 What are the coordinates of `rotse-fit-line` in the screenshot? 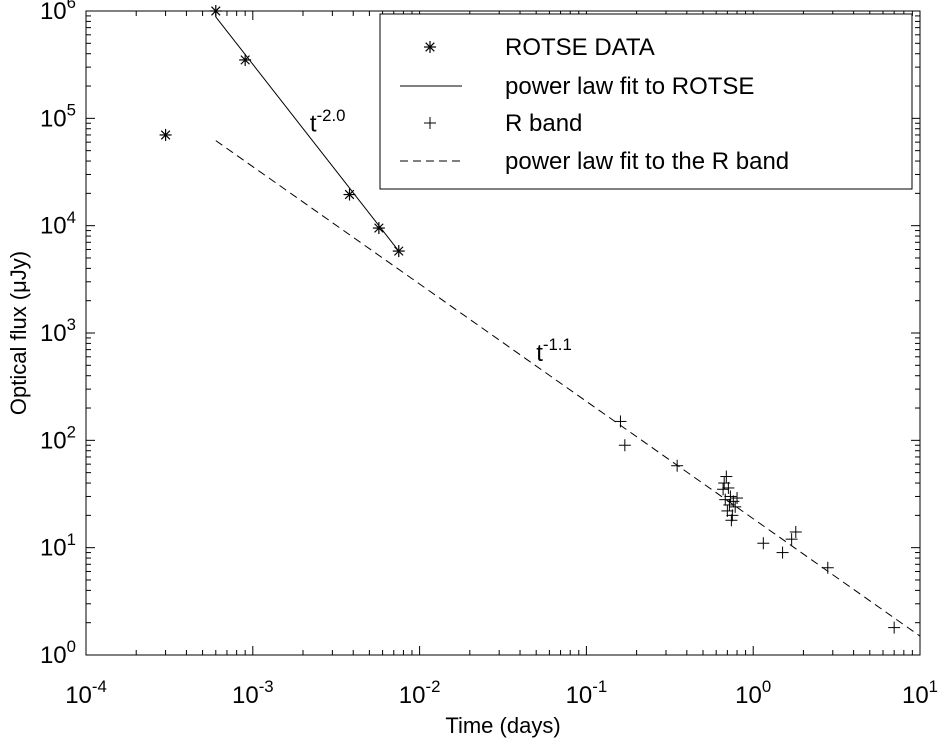 It's located at (307, 134).